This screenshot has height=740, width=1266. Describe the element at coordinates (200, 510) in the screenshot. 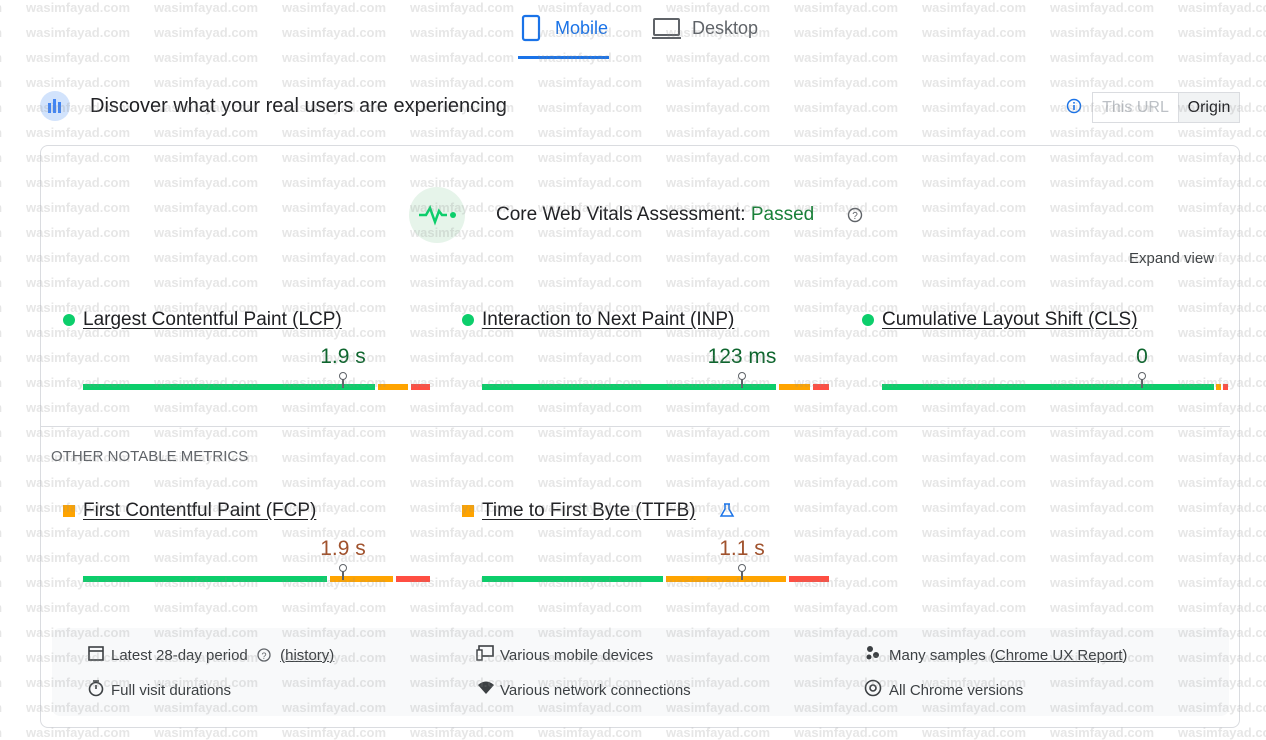

I see `metric-name: First Contentful Paint (FCP)` at that location.